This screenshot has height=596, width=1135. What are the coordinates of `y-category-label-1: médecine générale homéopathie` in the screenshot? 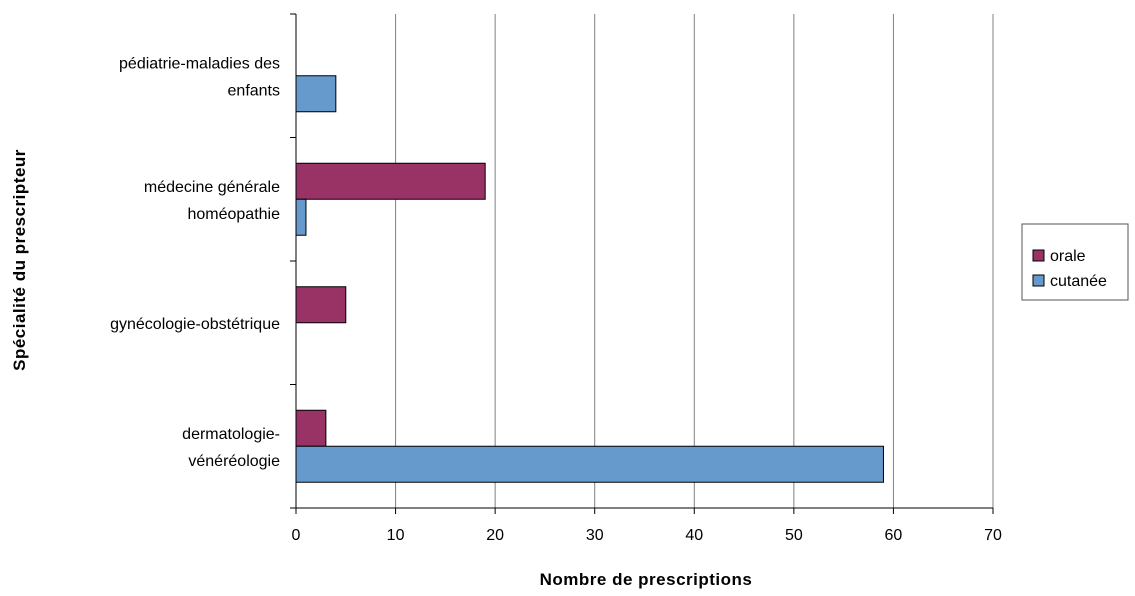 It's located at (212, 201).